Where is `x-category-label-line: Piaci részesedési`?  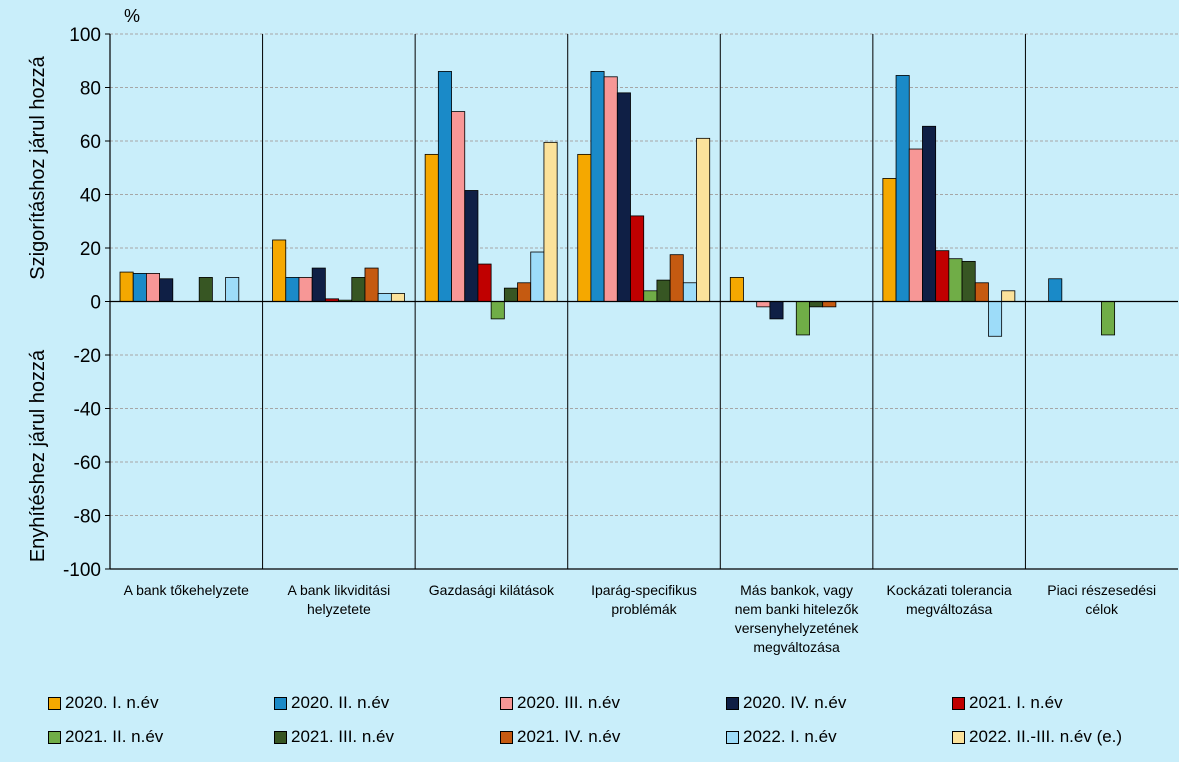 x-category-label-line: Piaci részesedési is located at coordinates (1101, 590).